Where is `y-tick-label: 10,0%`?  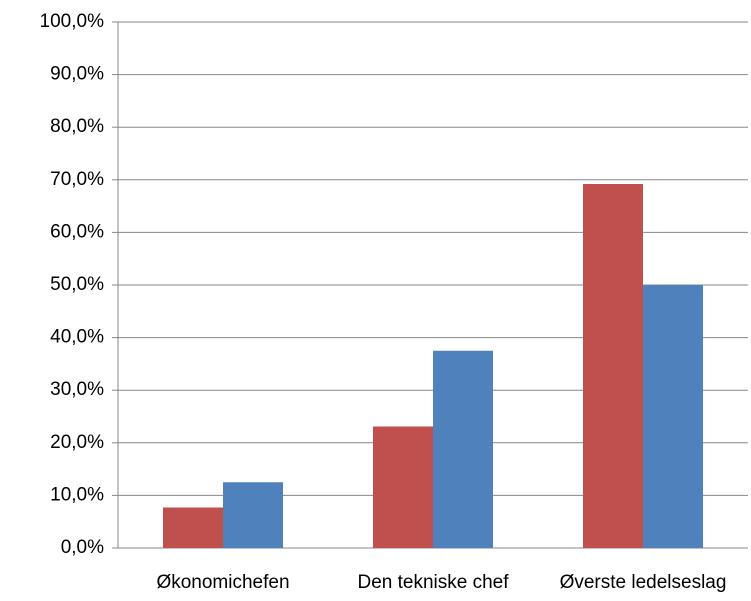
y-tick-label: 10,0% is located at coordinates (77, 494).